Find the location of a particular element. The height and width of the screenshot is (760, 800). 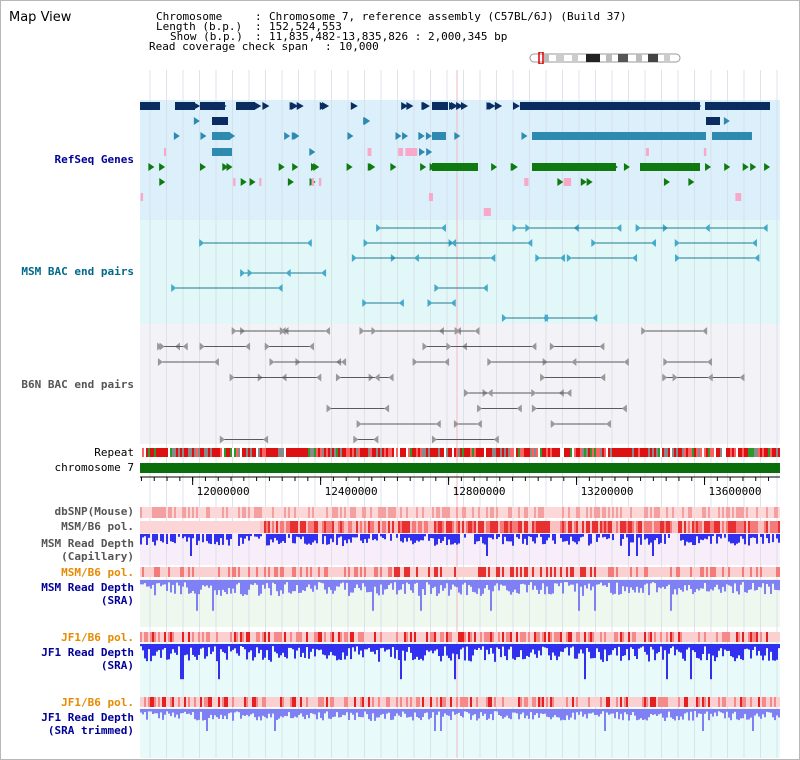

track-label-repeat: Repeat is located at coordinates (114, 452).